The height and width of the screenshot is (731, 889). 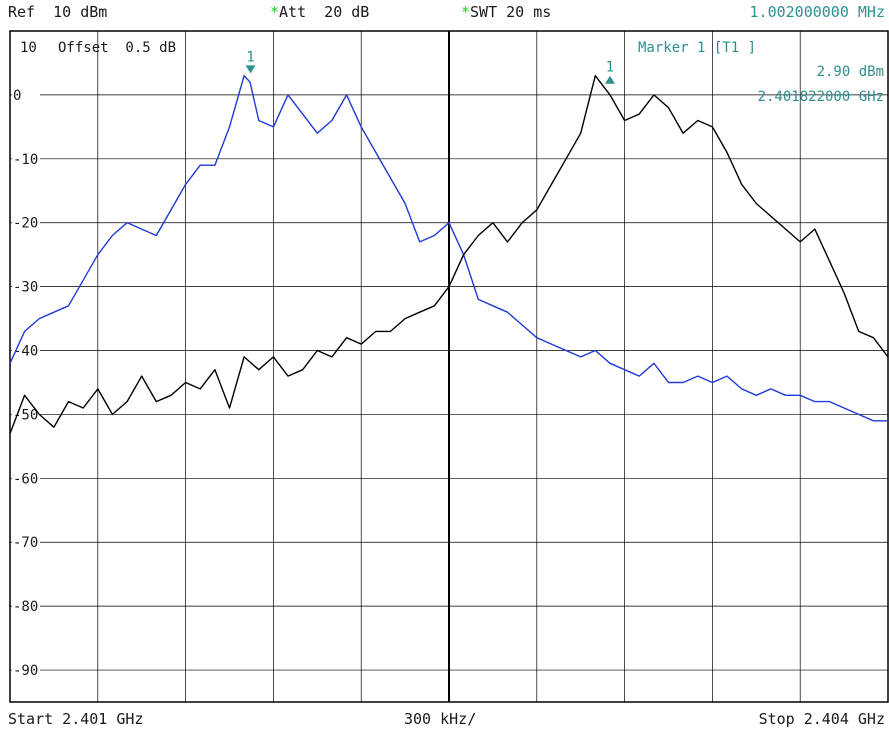 I want to click on y-tick-label: 0, so click(x=17, y=96).